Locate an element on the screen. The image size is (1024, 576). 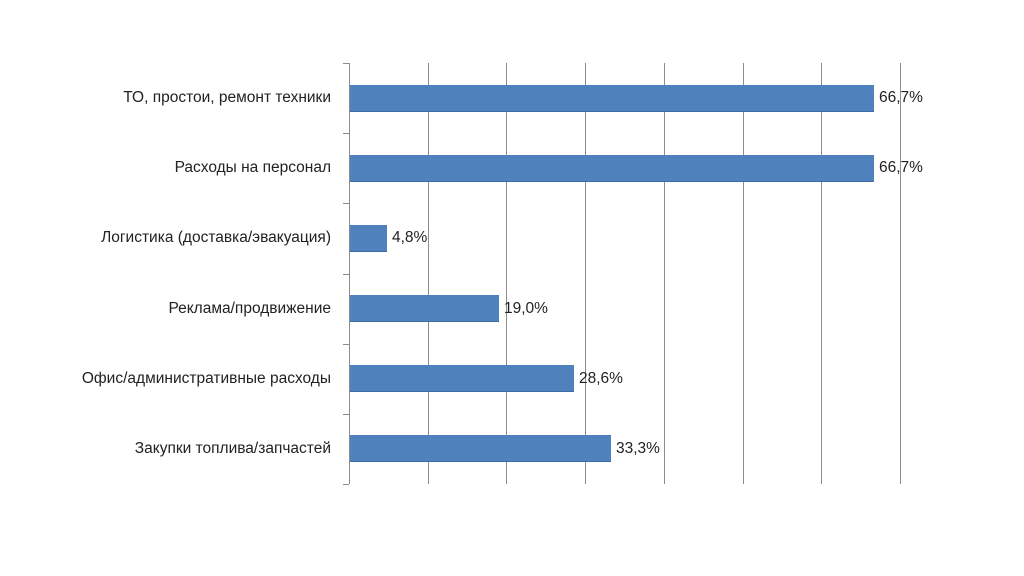
data-label: 19,0% is located at coordinates (526, 308).